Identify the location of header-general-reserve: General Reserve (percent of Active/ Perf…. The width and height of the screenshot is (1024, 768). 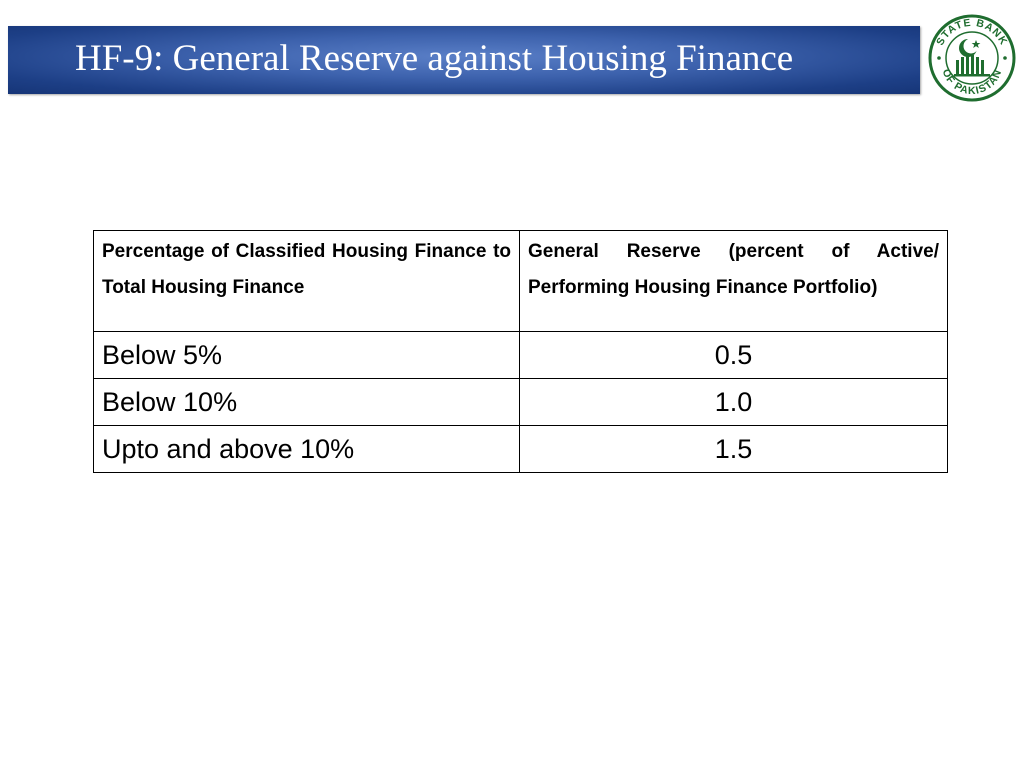
(733, 281).